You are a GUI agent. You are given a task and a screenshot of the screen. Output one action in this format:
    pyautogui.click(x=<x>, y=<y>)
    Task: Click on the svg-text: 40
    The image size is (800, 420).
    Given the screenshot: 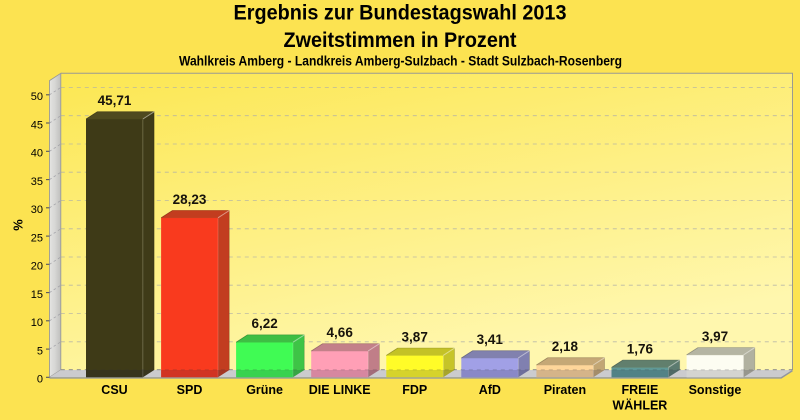 What is the action you would take?
    pyautogui.click(x=37, y=154)
    